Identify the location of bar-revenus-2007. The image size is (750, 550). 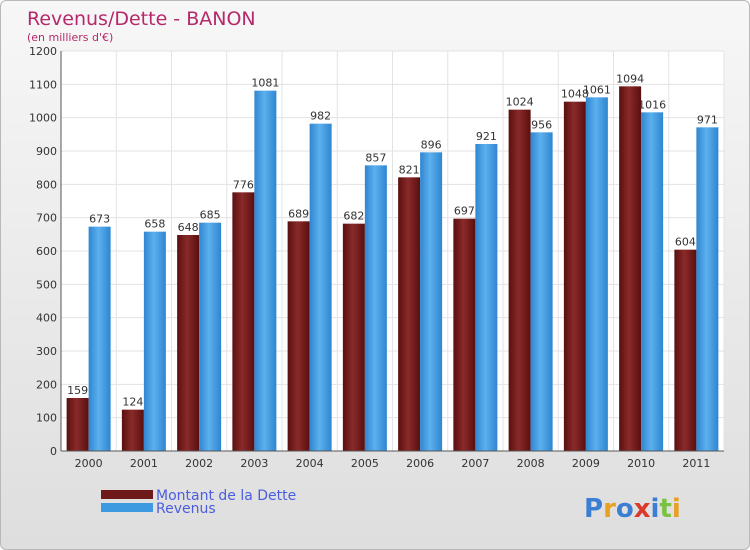
(486, 297).